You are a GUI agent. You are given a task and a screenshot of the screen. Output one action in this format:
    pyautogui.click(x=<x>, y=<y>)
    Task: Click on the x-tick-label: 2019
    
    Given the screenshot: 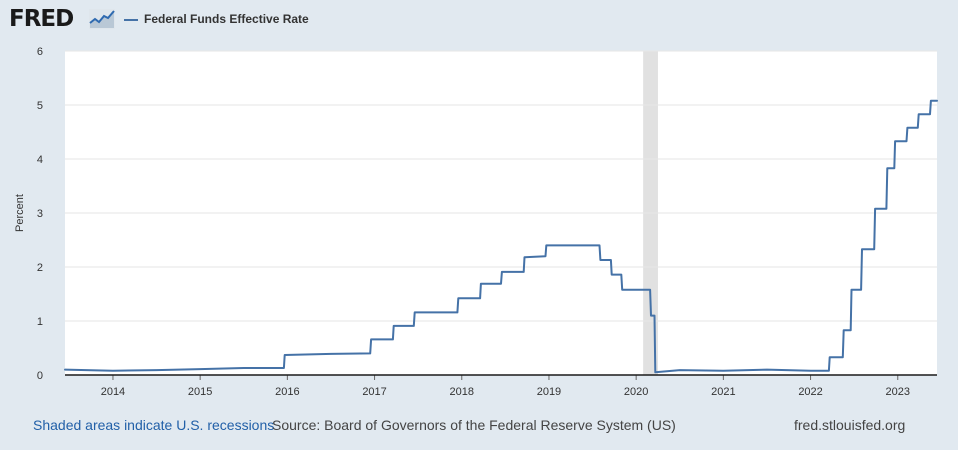 What is the action you would take?
    pyautogui.click(x=549, y=392)
    